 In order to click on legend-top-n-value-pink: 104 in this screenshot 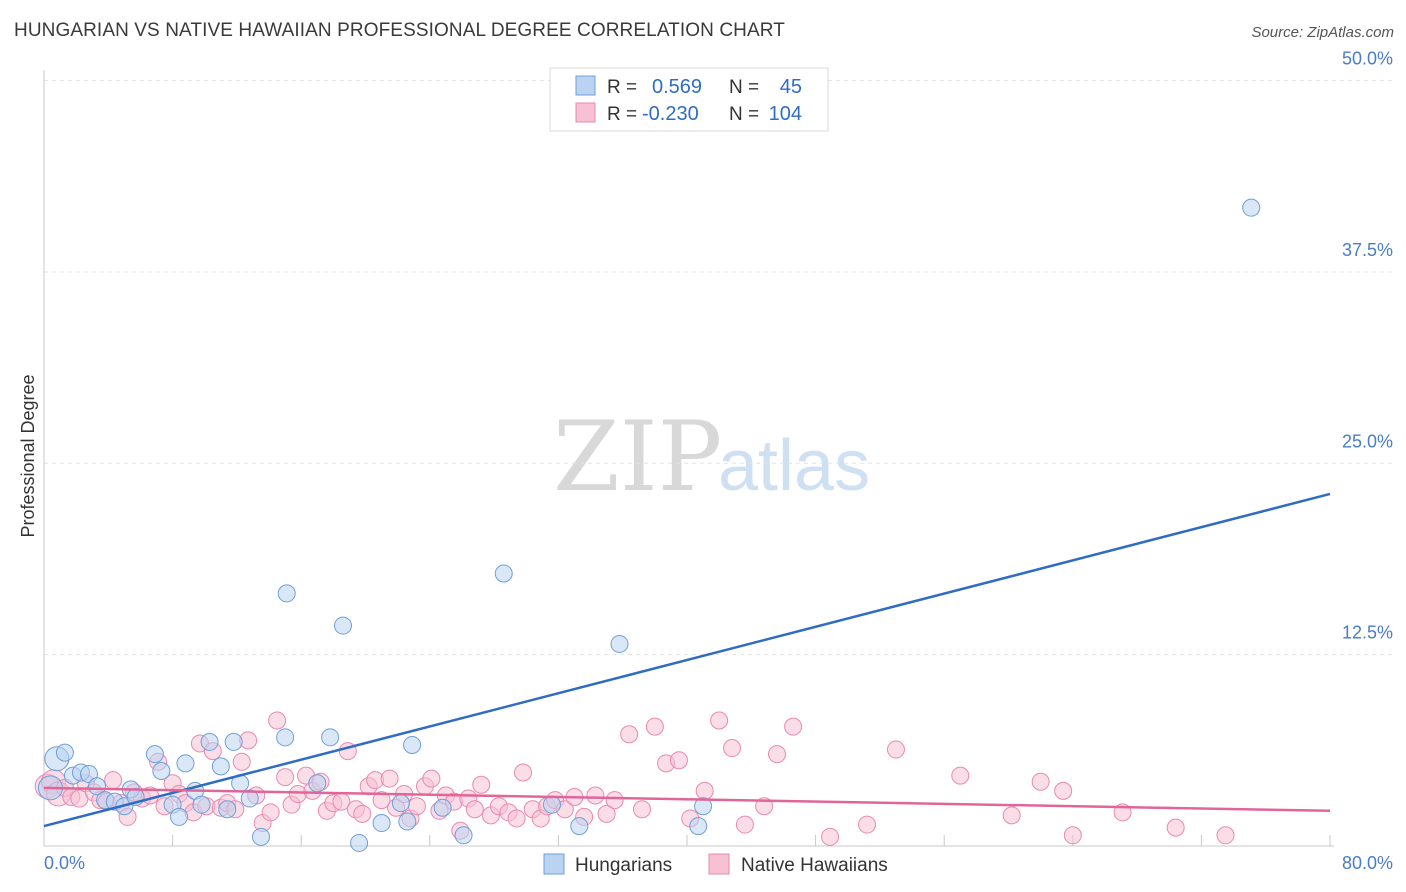, I will do `click(785, 114)`.